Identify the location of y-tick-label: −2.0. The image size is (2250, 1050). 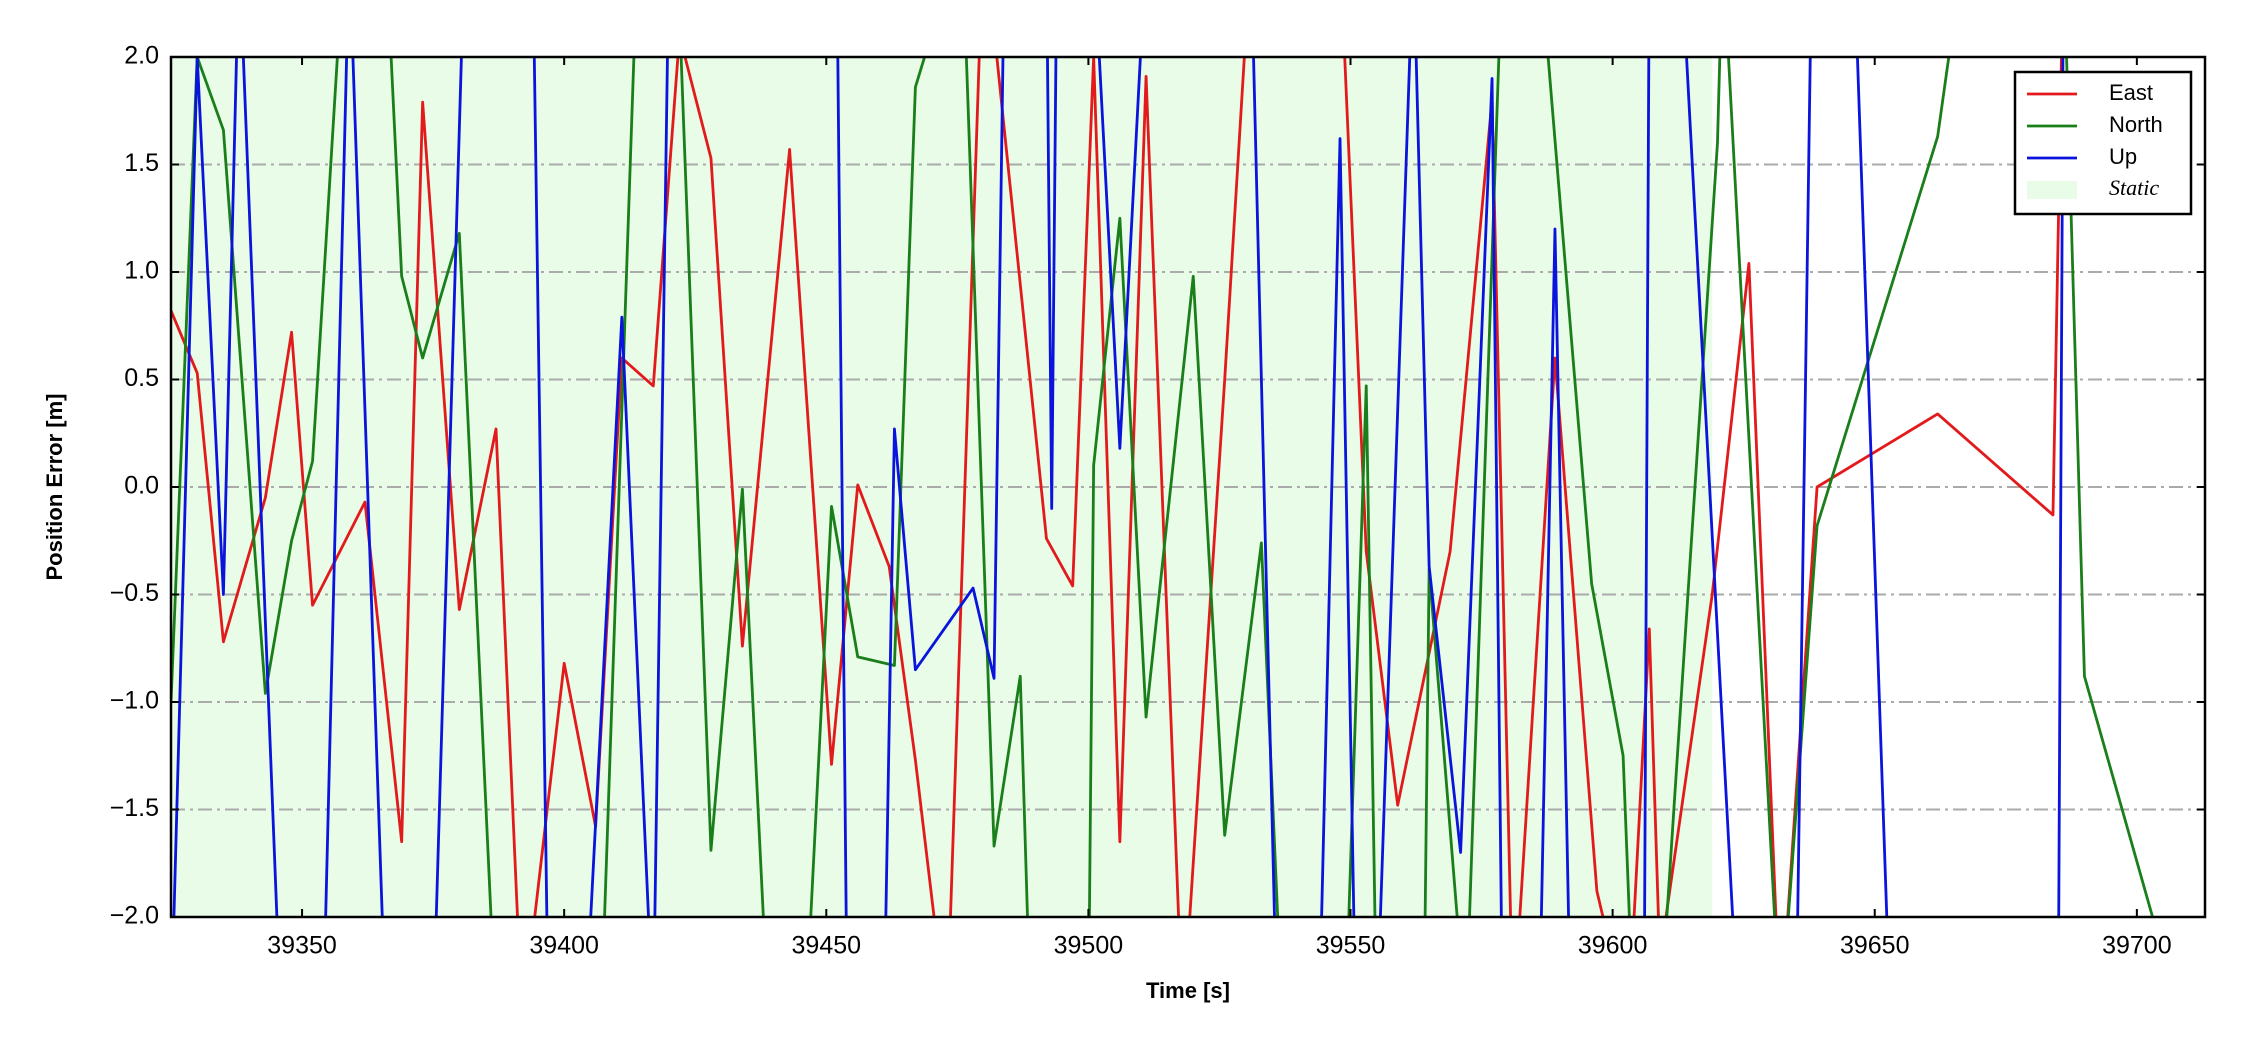
(134, 916).